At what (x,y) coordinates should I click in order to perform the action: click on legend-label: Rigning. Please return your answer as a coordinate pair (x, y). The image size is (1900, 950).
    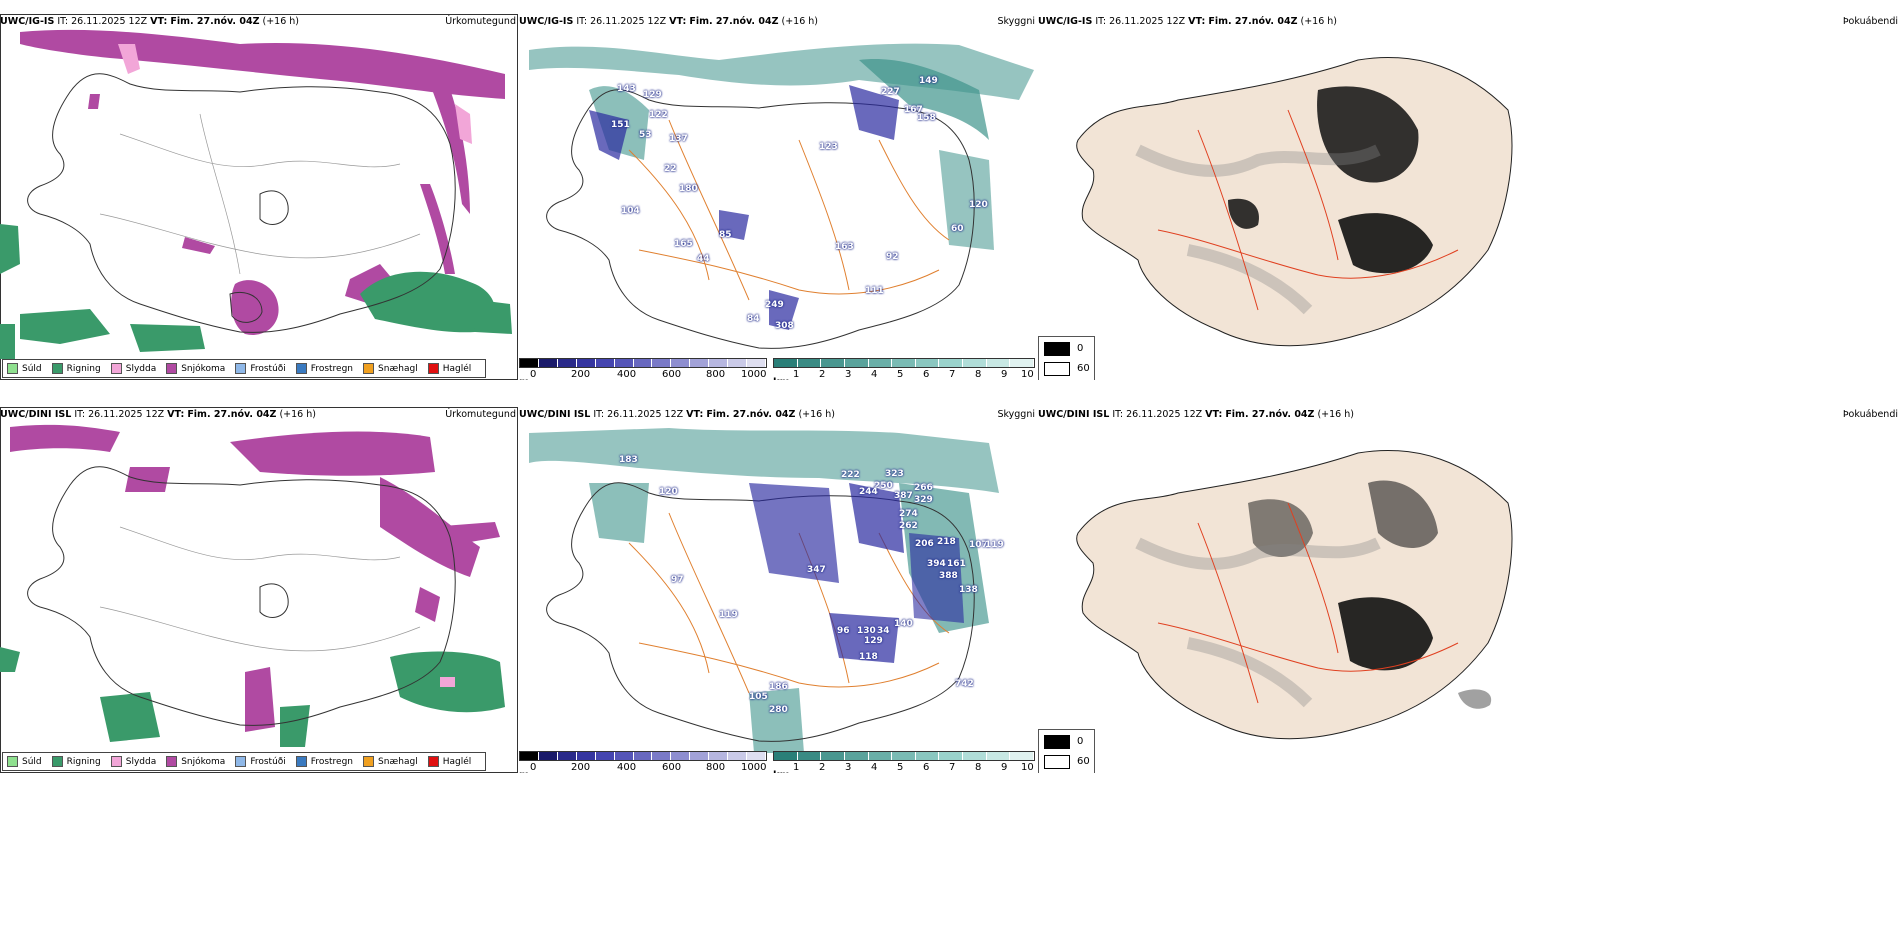
    Looking at the image, I should click on (83, 761).